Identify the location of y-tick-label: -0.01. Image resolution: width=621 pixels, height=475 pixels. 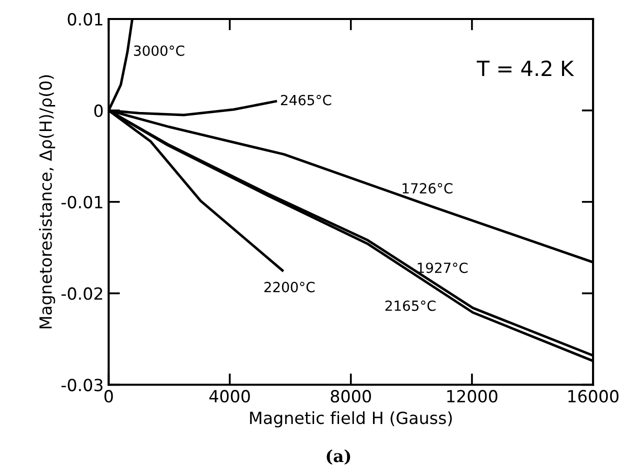
(82, 202).